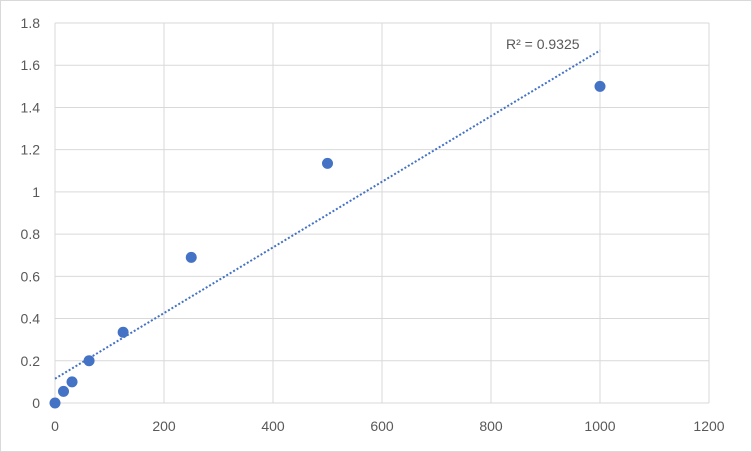  Describe the element at coordinates (31, 361) in the screenshot. I see `y-tick-label: 0.2` at that location.